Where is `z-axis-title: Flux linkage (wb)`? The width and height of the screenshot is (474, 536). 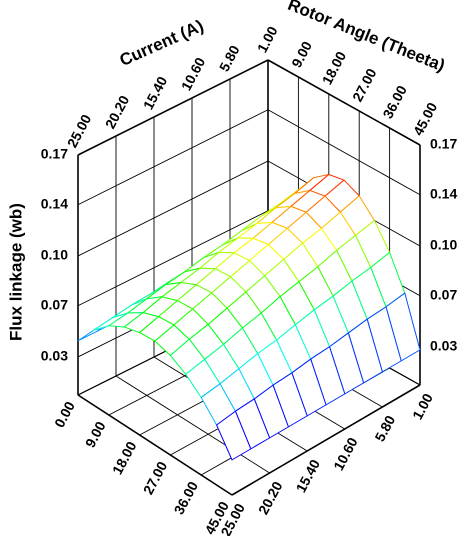 z-axis-title: Flux linkage (wb) is located at coordinates (15, 272).